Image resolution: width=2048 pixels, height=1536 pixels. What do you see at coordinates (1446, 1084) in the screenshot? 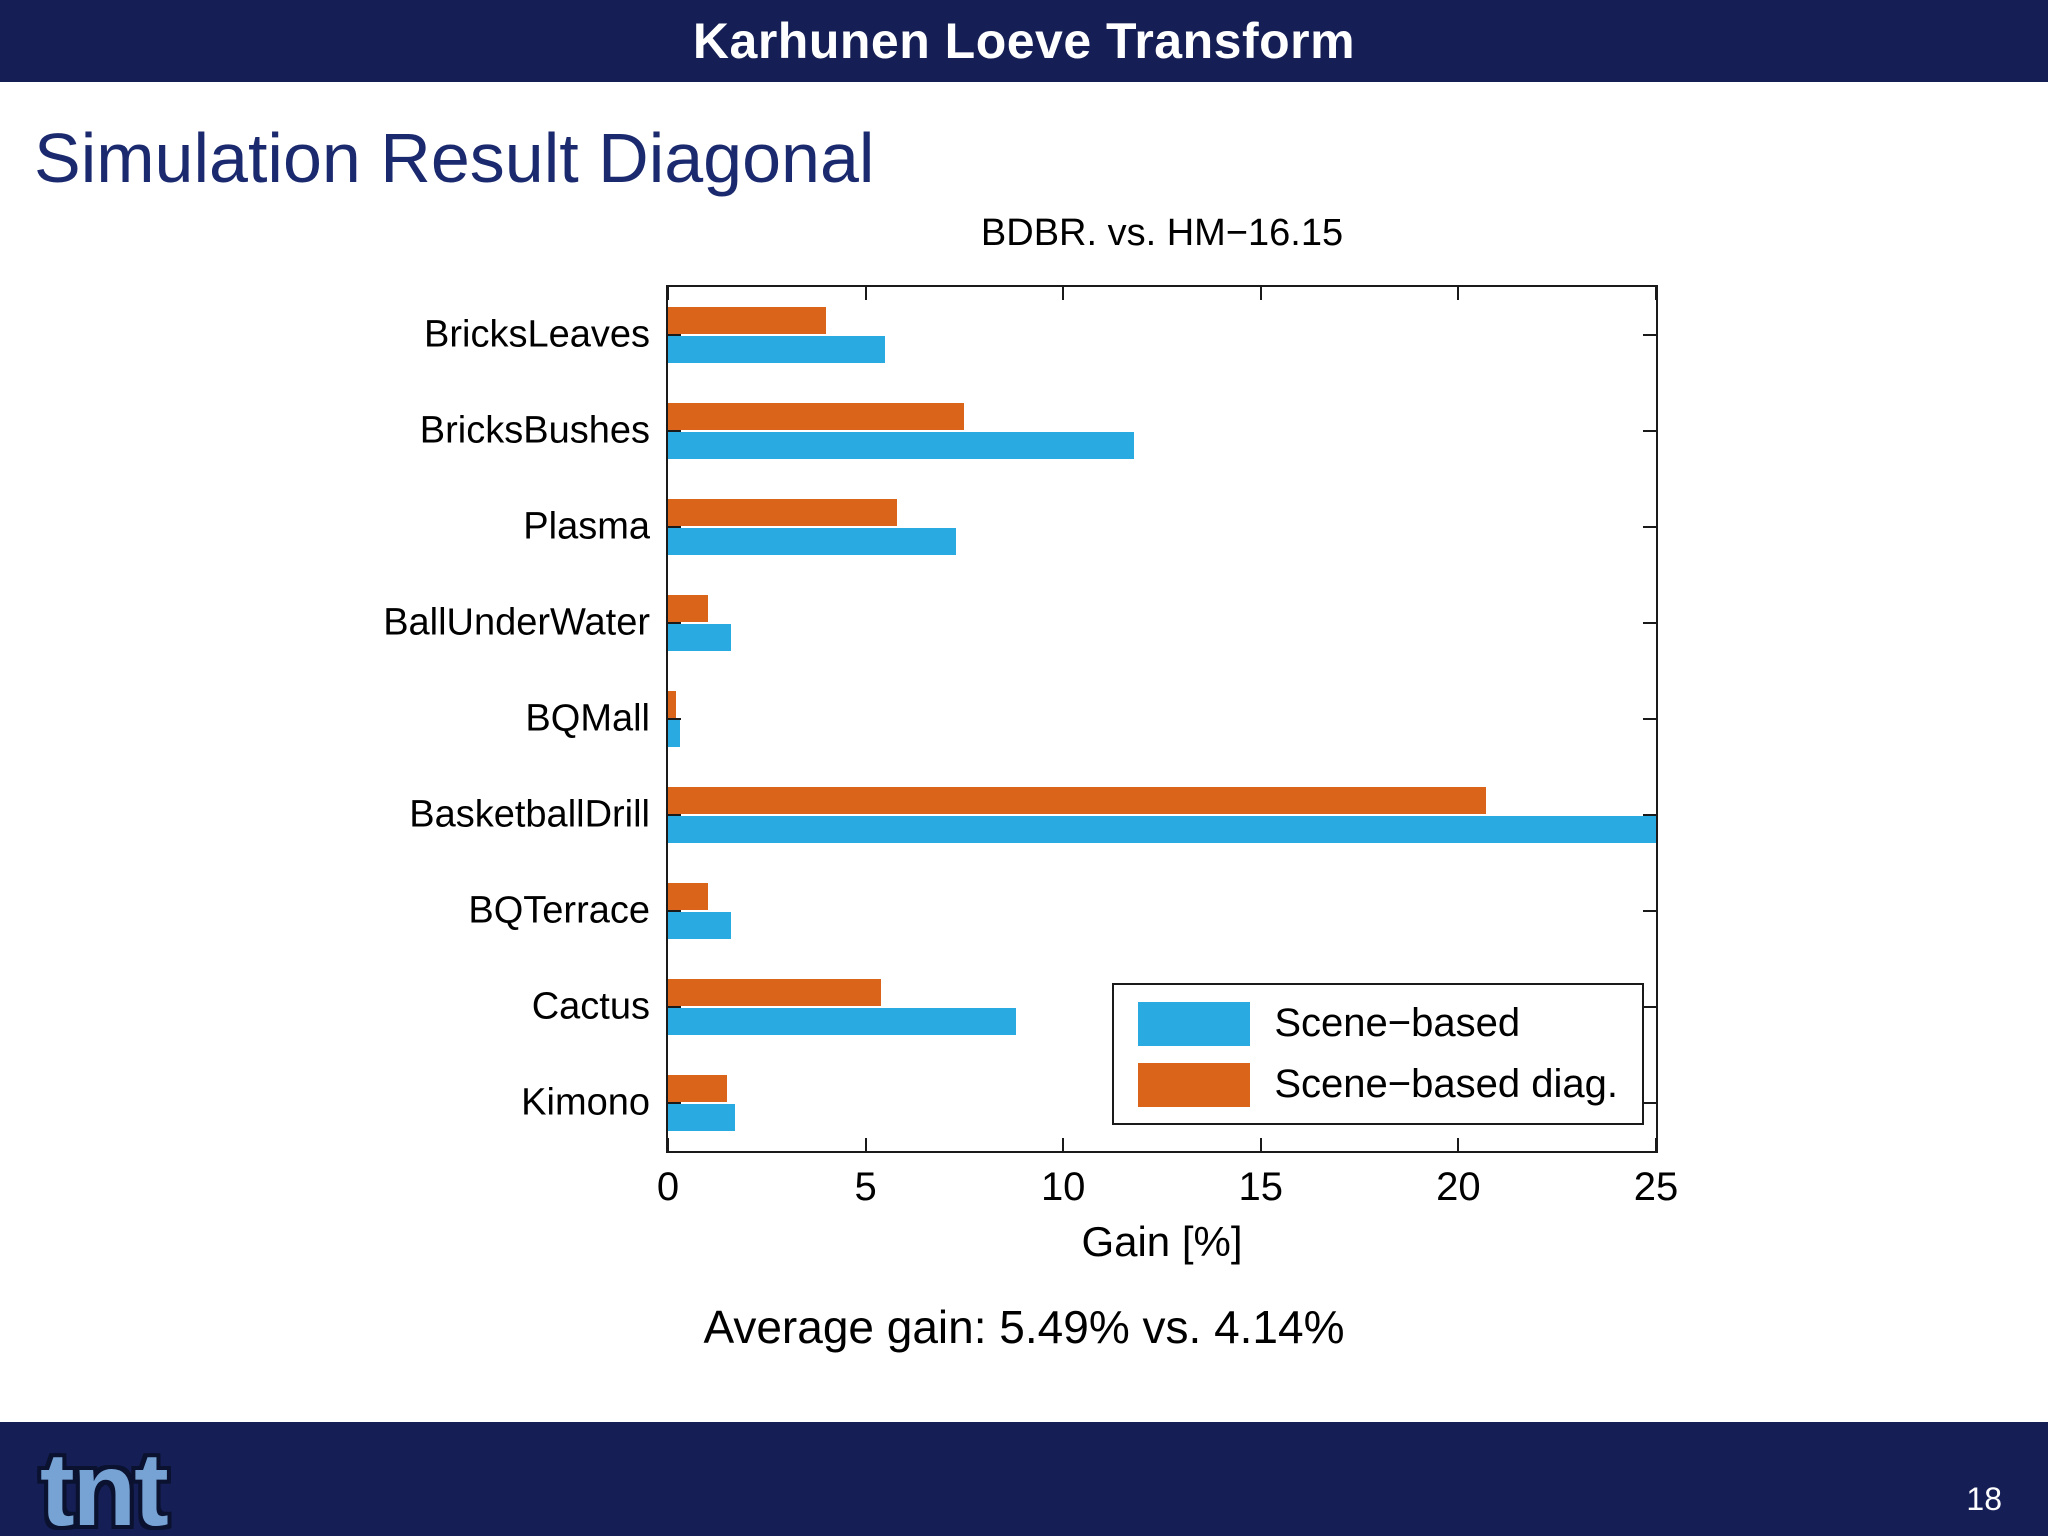
I see `legend-label-scene-based-diag: Scene−based diag.` at bounding box center [1446, 1084].